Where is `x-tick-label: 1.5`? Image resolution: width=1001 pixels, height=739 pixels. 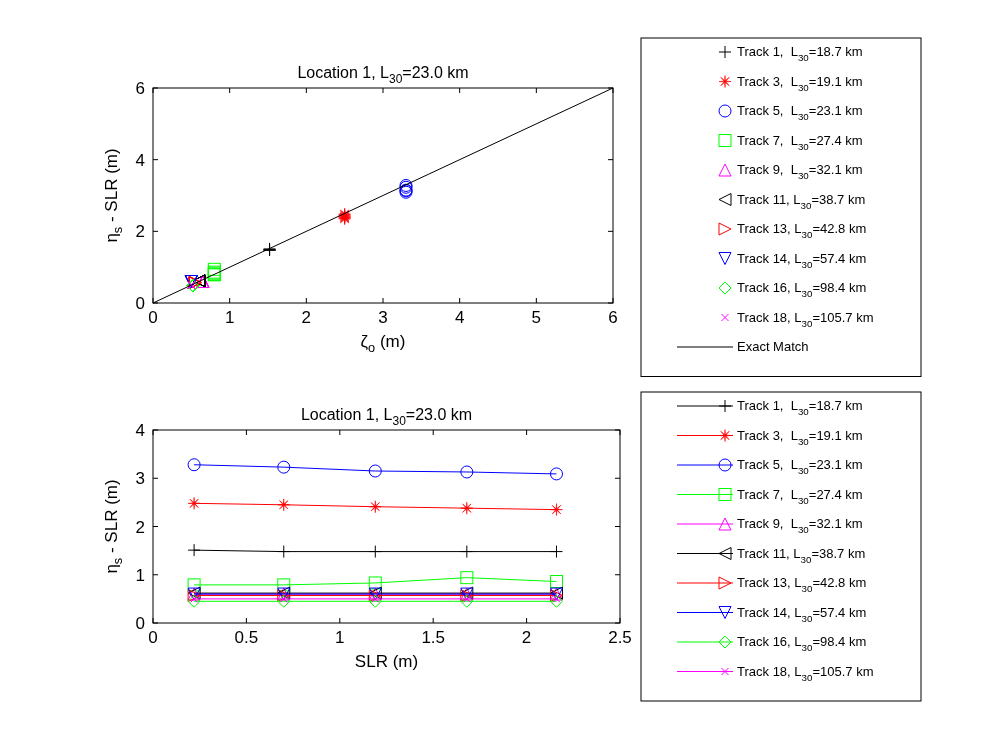
x-tick-label: 1.5 is located at coordinates (433, 637).